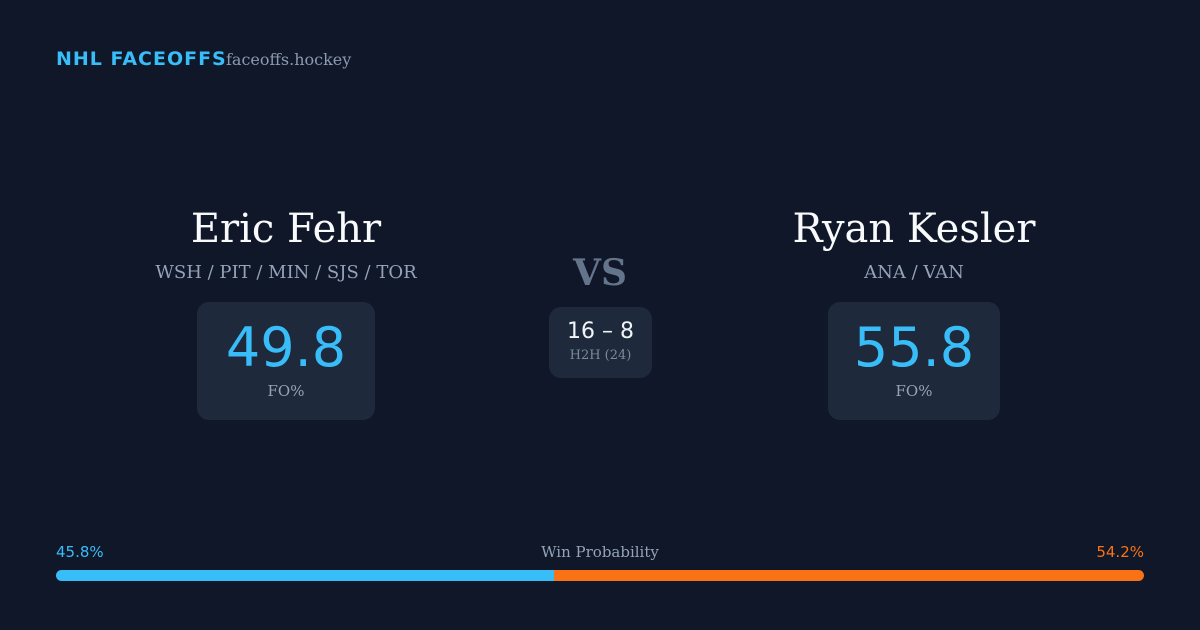 This screenshot has width=1200, height=630. I want to click on win-prob-title: Win Probability, so click(600, 552).